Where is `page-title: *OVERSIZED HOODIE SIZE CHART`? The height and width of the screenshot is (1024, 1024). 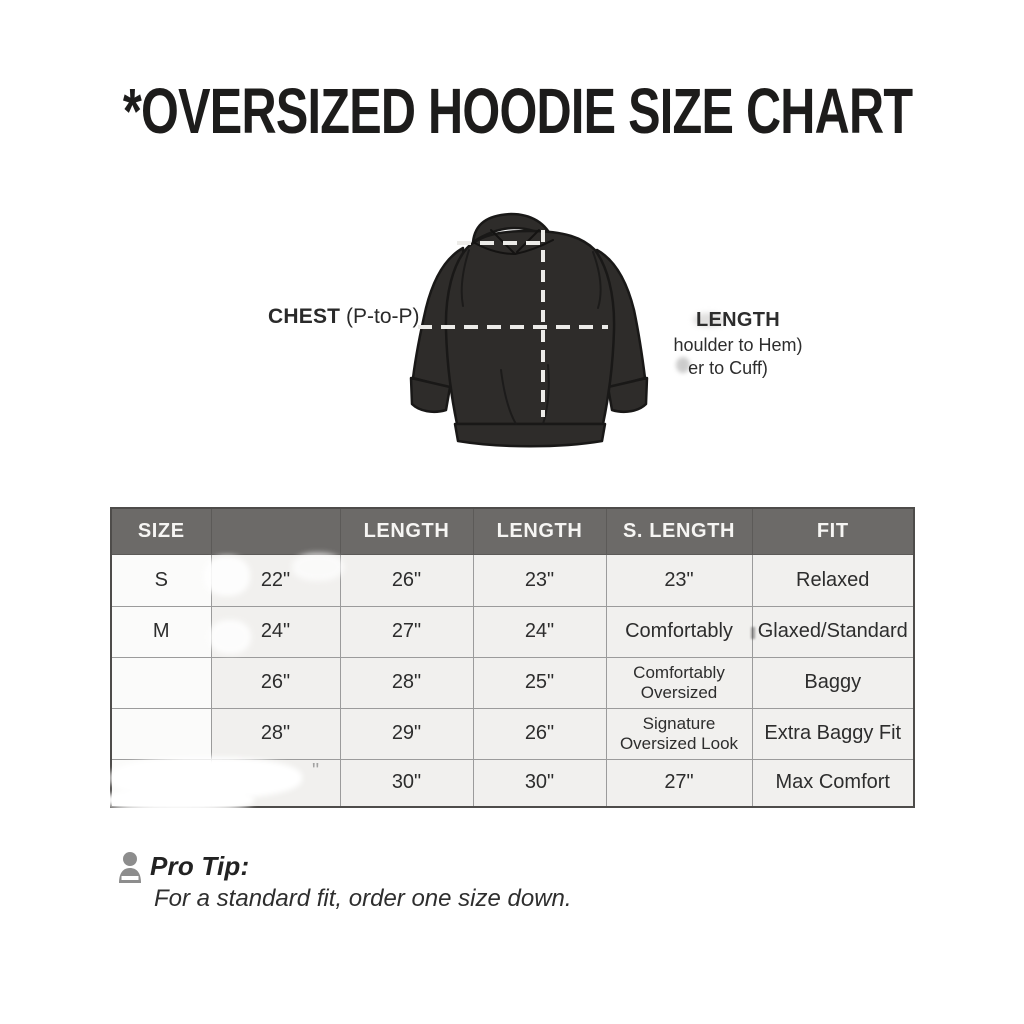
page-title: *OVERSIZED HOODIE SIZE CHART is located at coordinates (517, 111).